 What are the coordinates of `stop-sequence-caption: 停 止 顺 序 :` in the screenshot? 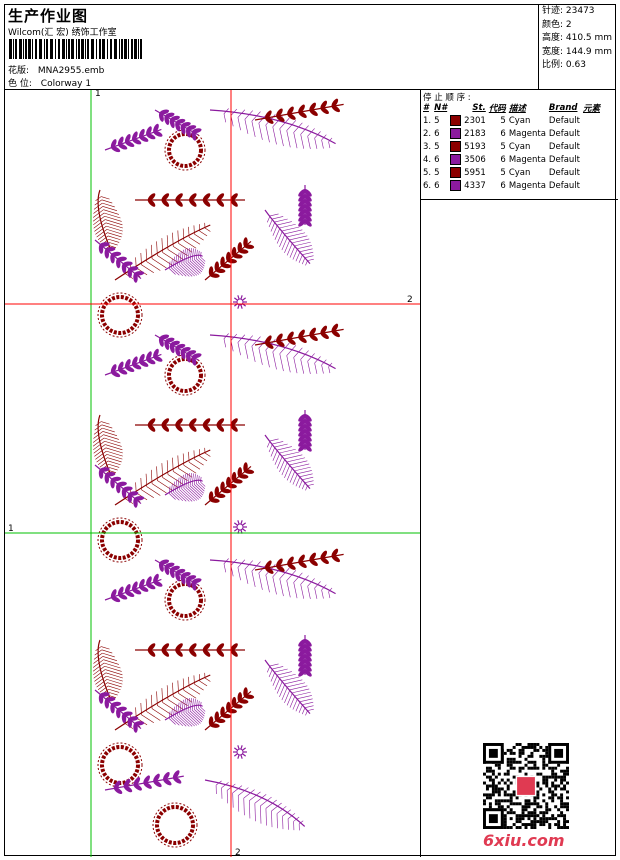 It's located at (447, 98).